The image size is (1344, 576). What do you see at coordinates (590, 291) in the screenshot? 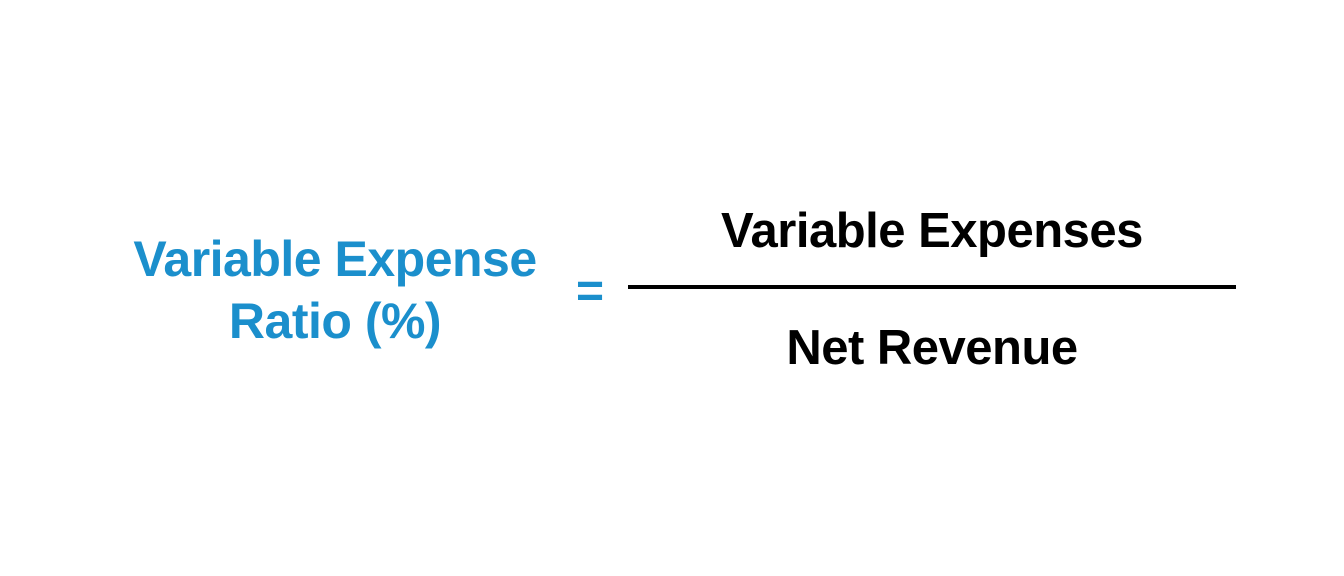
I see `equals-sign: =` at bounding box center [590, 291].